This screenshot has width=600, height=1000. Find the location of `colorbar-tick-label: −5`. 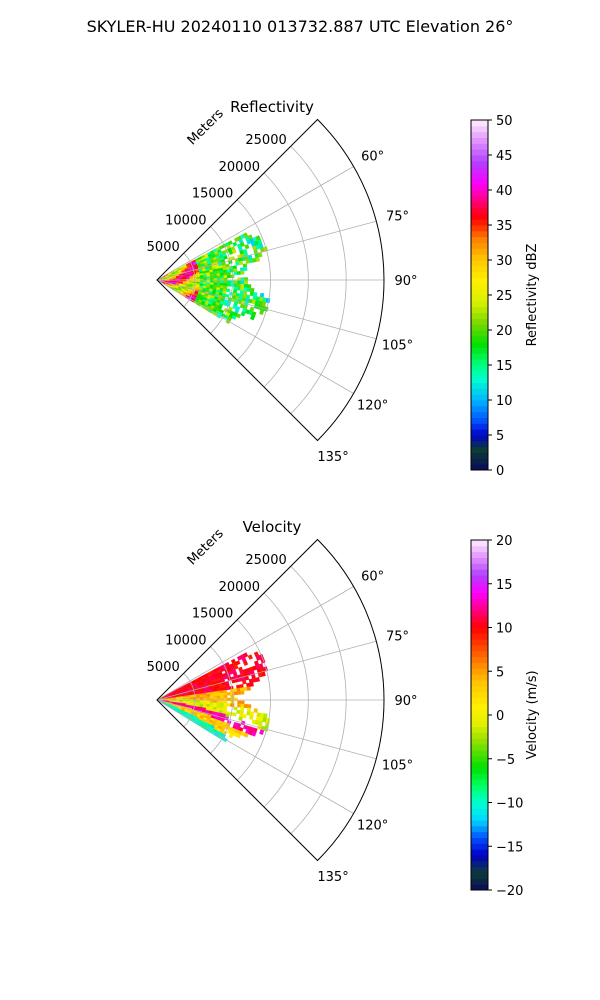

colorbar-tick-label: −5 is located at coordinates (505, 760).